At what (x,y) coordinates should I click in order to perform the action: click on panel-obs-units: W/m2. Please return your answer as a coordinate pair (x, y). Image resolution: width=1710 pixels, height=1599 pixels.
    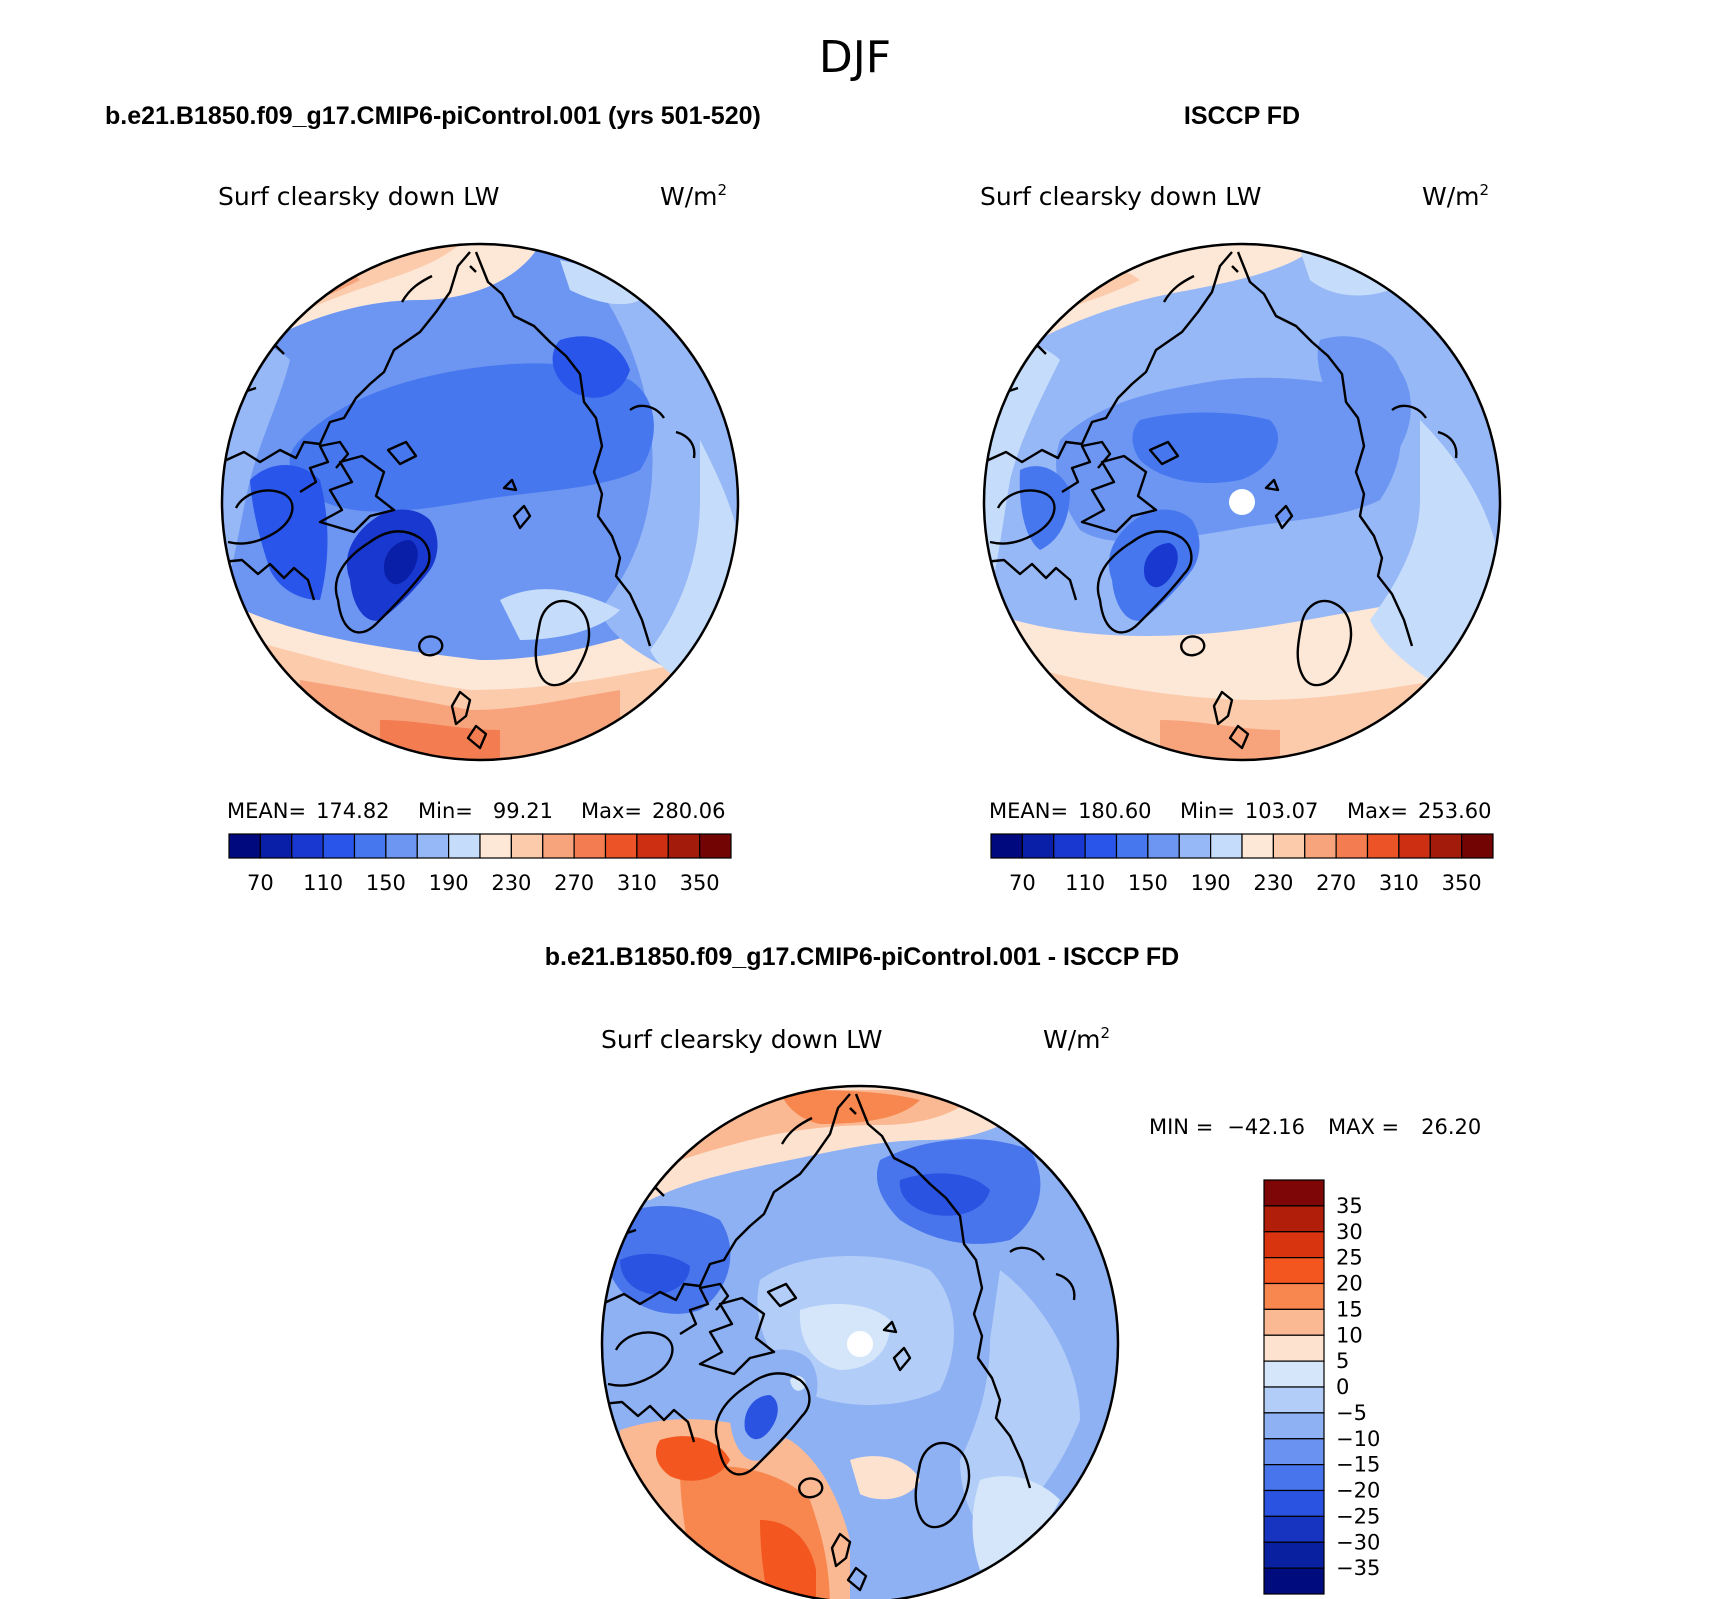
    Looking at the image, I should click on (1455, 196).